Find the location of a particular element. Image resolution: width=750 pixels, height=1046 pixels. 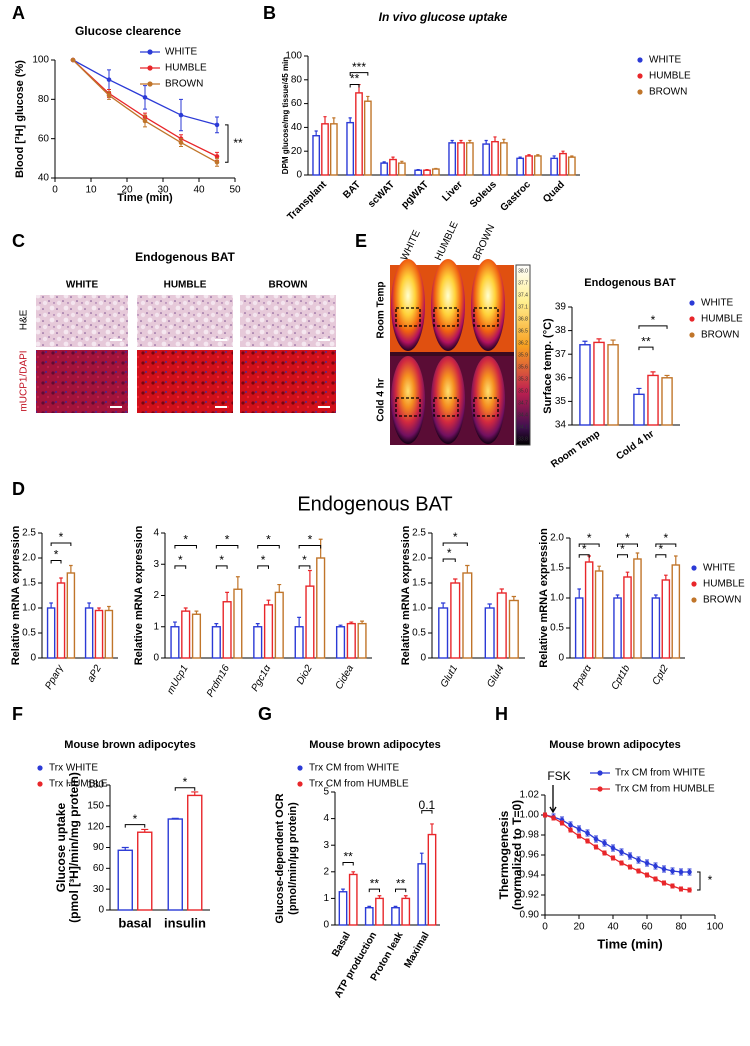

x-tick-label: pgWAT is located at coordinates (415, 195).